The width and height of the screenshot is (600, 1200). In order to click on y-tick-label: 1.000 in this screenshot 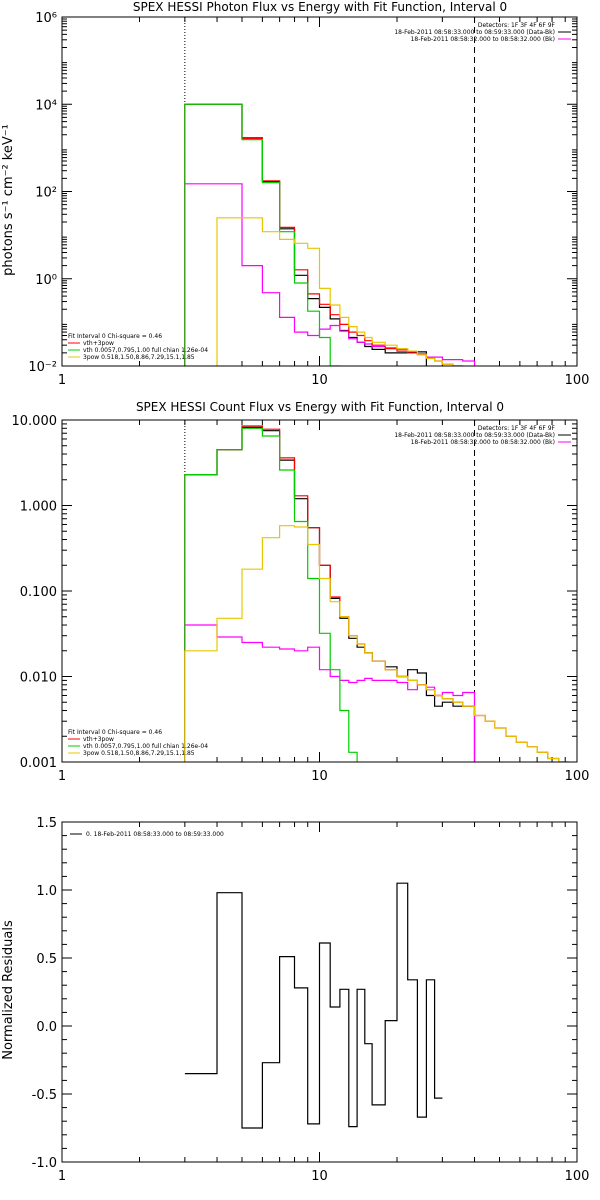, I will do `click(38, 507)`.